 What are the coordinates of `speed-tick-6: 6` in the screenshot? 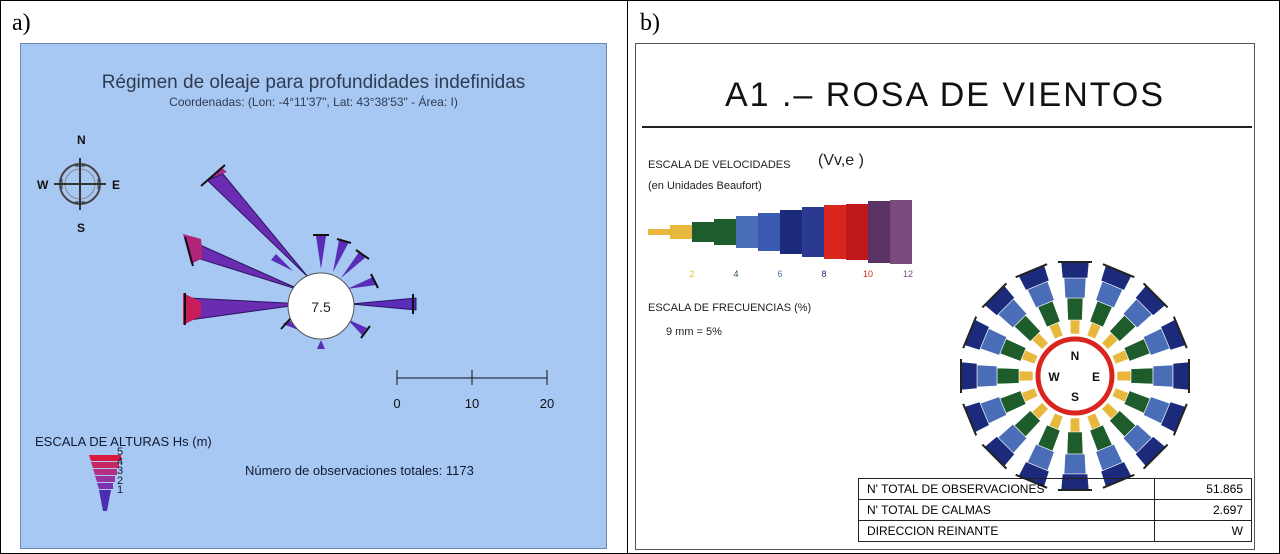 It's located at (779, 274).